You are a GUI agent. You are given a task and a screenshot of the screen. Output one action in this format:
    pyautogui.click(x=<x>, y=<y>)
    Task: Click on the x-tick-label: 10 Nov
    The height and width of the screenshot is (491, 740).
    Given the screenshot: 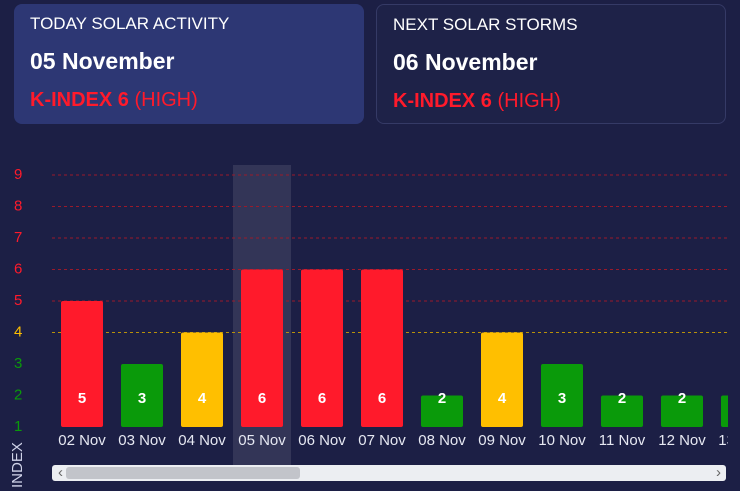 What is the action you would take?
    pyautogui.click(x=562, y=440)
    